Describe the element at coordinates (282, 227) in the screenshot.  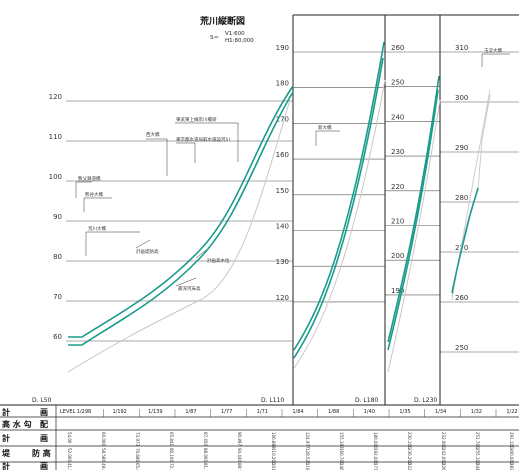
I see `tick-label: 140` at that location.